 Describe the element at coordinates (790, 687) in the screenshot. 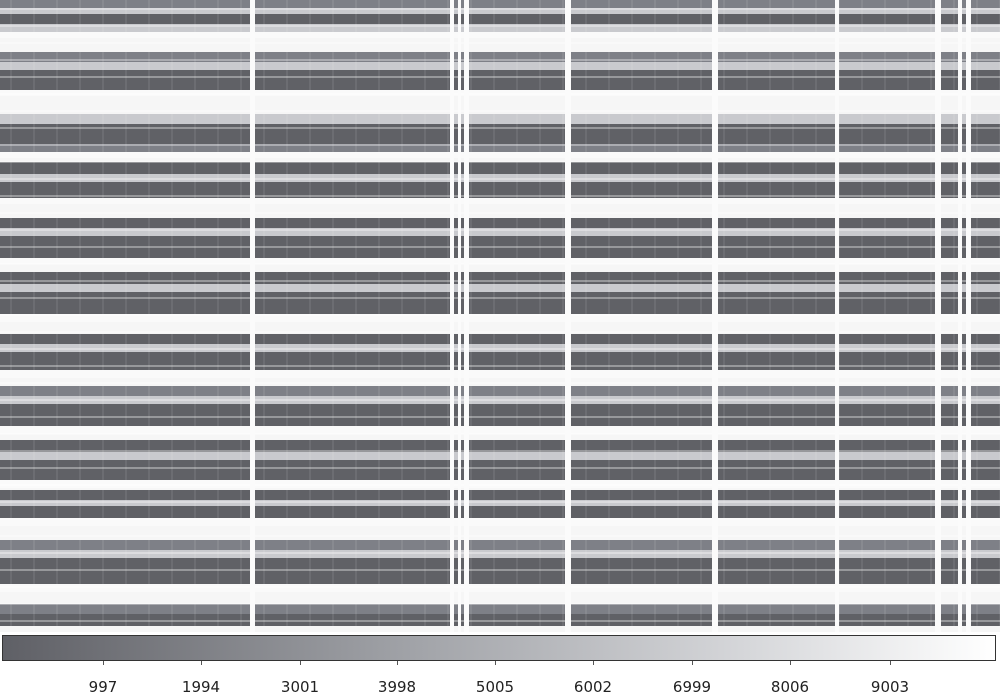

I see `colorbar-tick-label: 8006` at that location.